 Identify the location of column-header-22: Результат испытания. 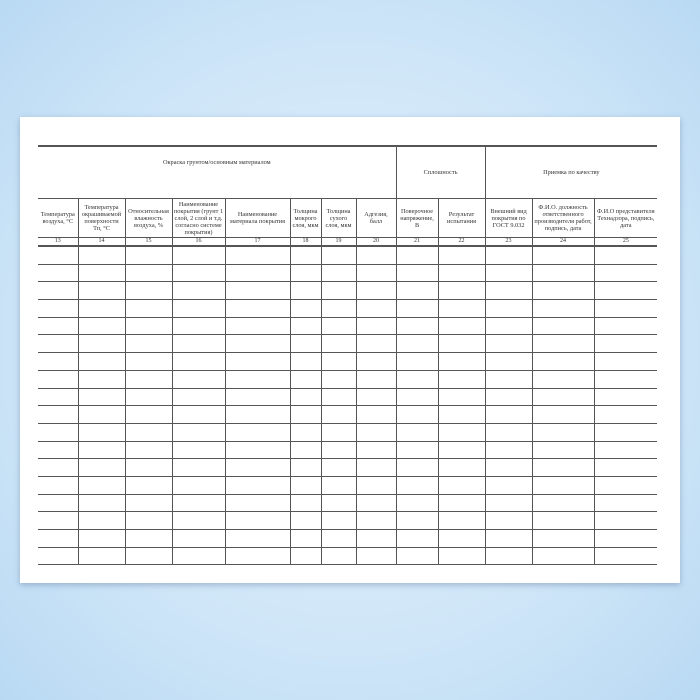
(461, 218).